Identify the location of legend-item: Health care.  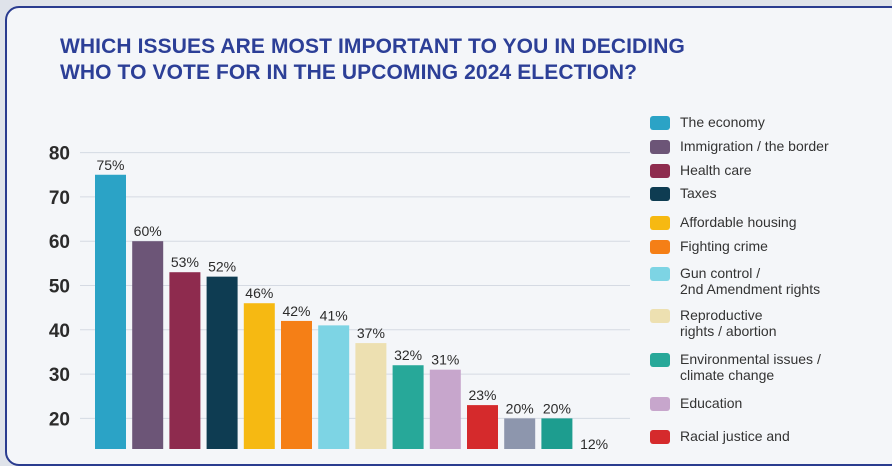
(701, 170).